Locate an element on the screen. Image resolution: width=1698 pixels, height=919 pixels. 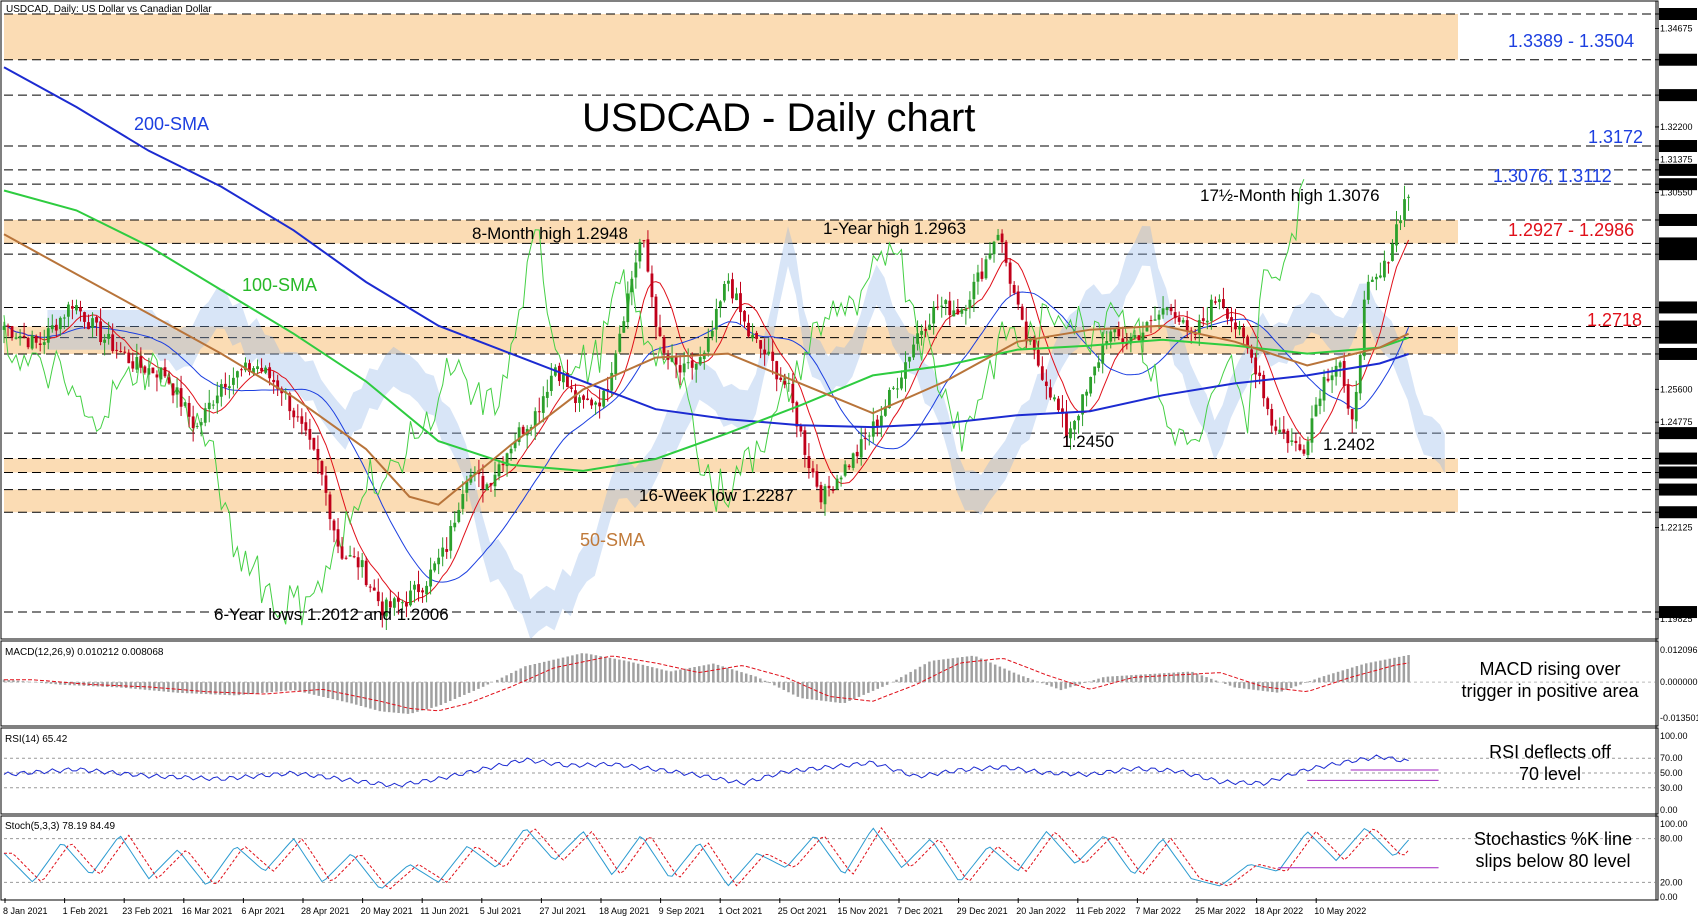
stoch-tick-label-2: 20.00 is located at coordinates (1671, 882).